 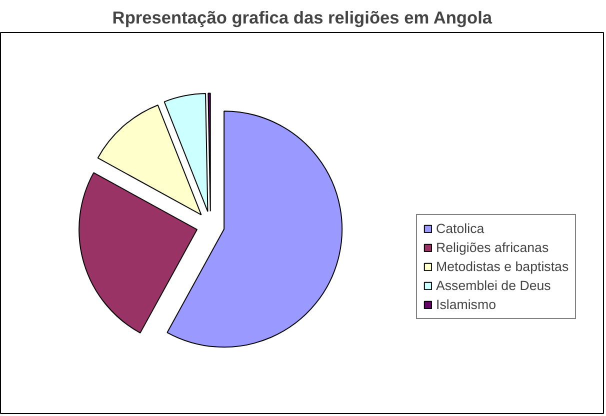 I want to click on legend-label: Catolica, so click(x=460, y=228).